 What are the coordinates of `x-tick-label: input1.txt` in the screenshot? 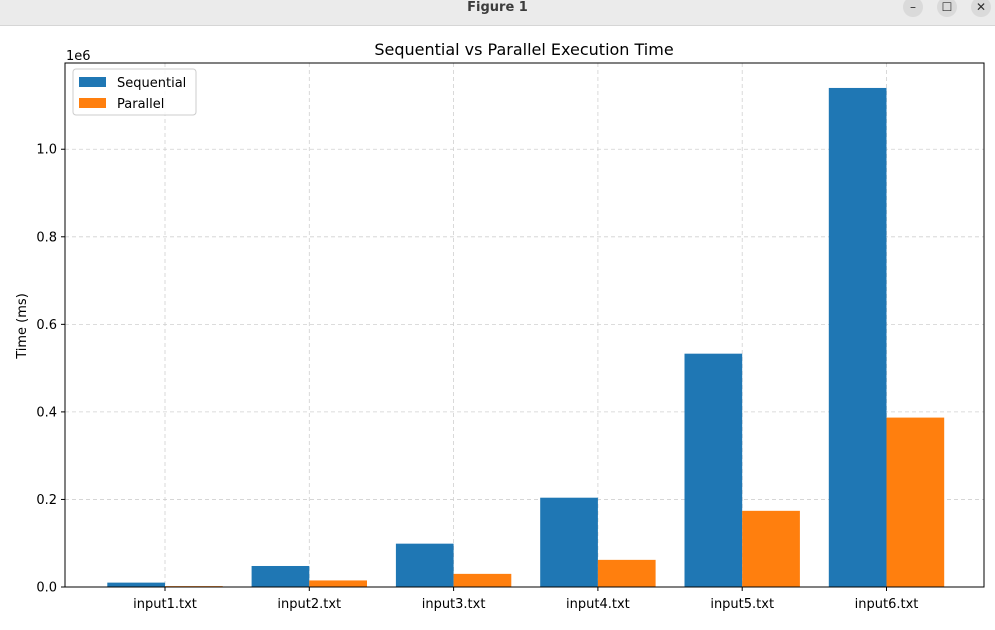 It's located at (165, 604).